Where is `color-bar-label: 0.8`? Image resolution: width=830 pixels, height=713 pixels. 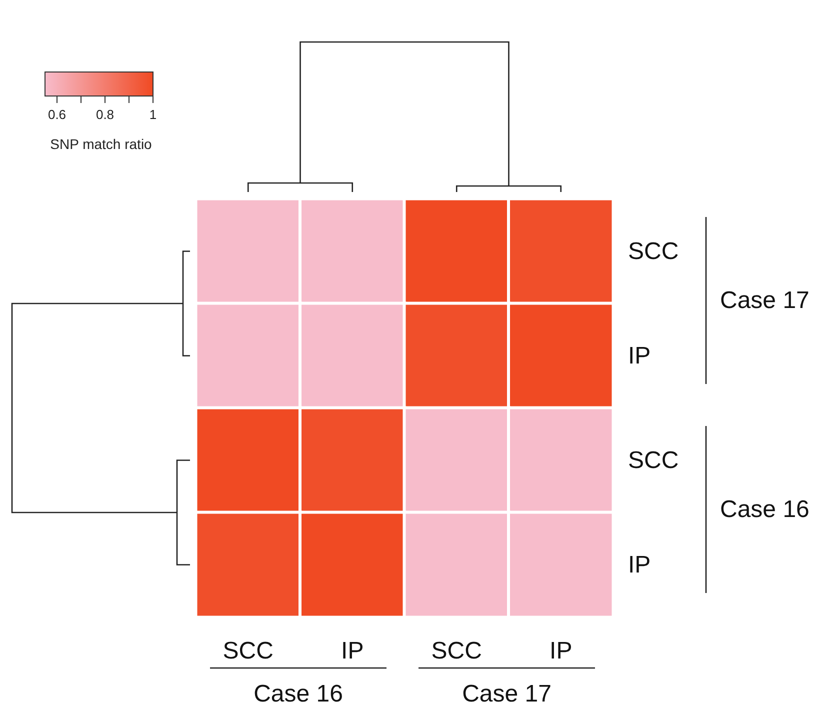
color-bar-label: 0.8 is located at coordinates (105, 114).